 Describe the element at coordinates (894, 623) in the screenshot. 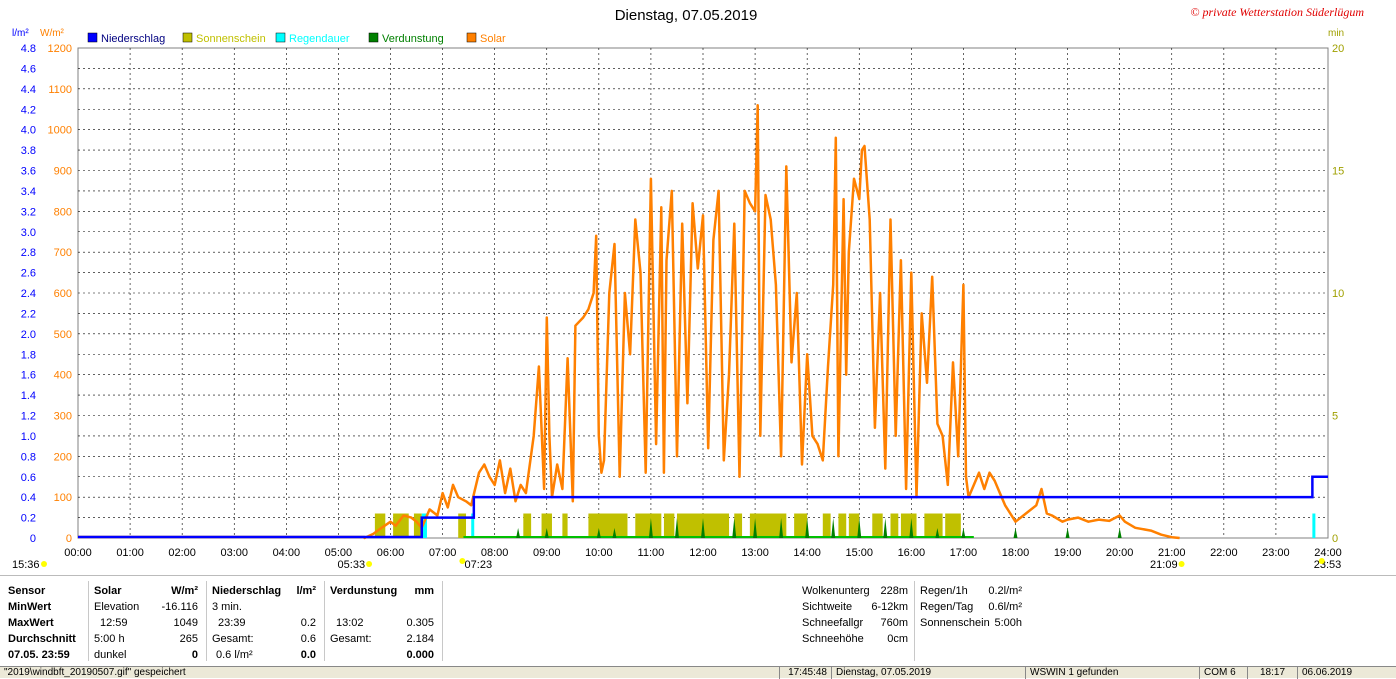

I see `schneefallgr-value: 760m` at that location.